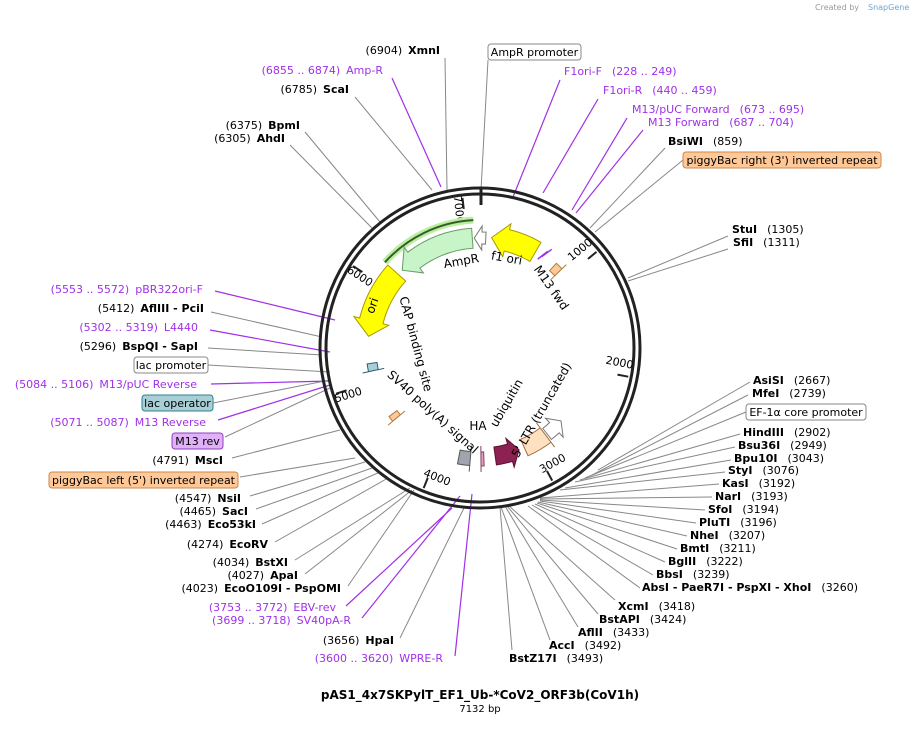 The height and width of the screenshot is (747, 914). What do you see at coordinates (787, 432) in the screenshot?
I see `enzyme-site-label: HindIII (2902)` at bounding box center [787, 432].